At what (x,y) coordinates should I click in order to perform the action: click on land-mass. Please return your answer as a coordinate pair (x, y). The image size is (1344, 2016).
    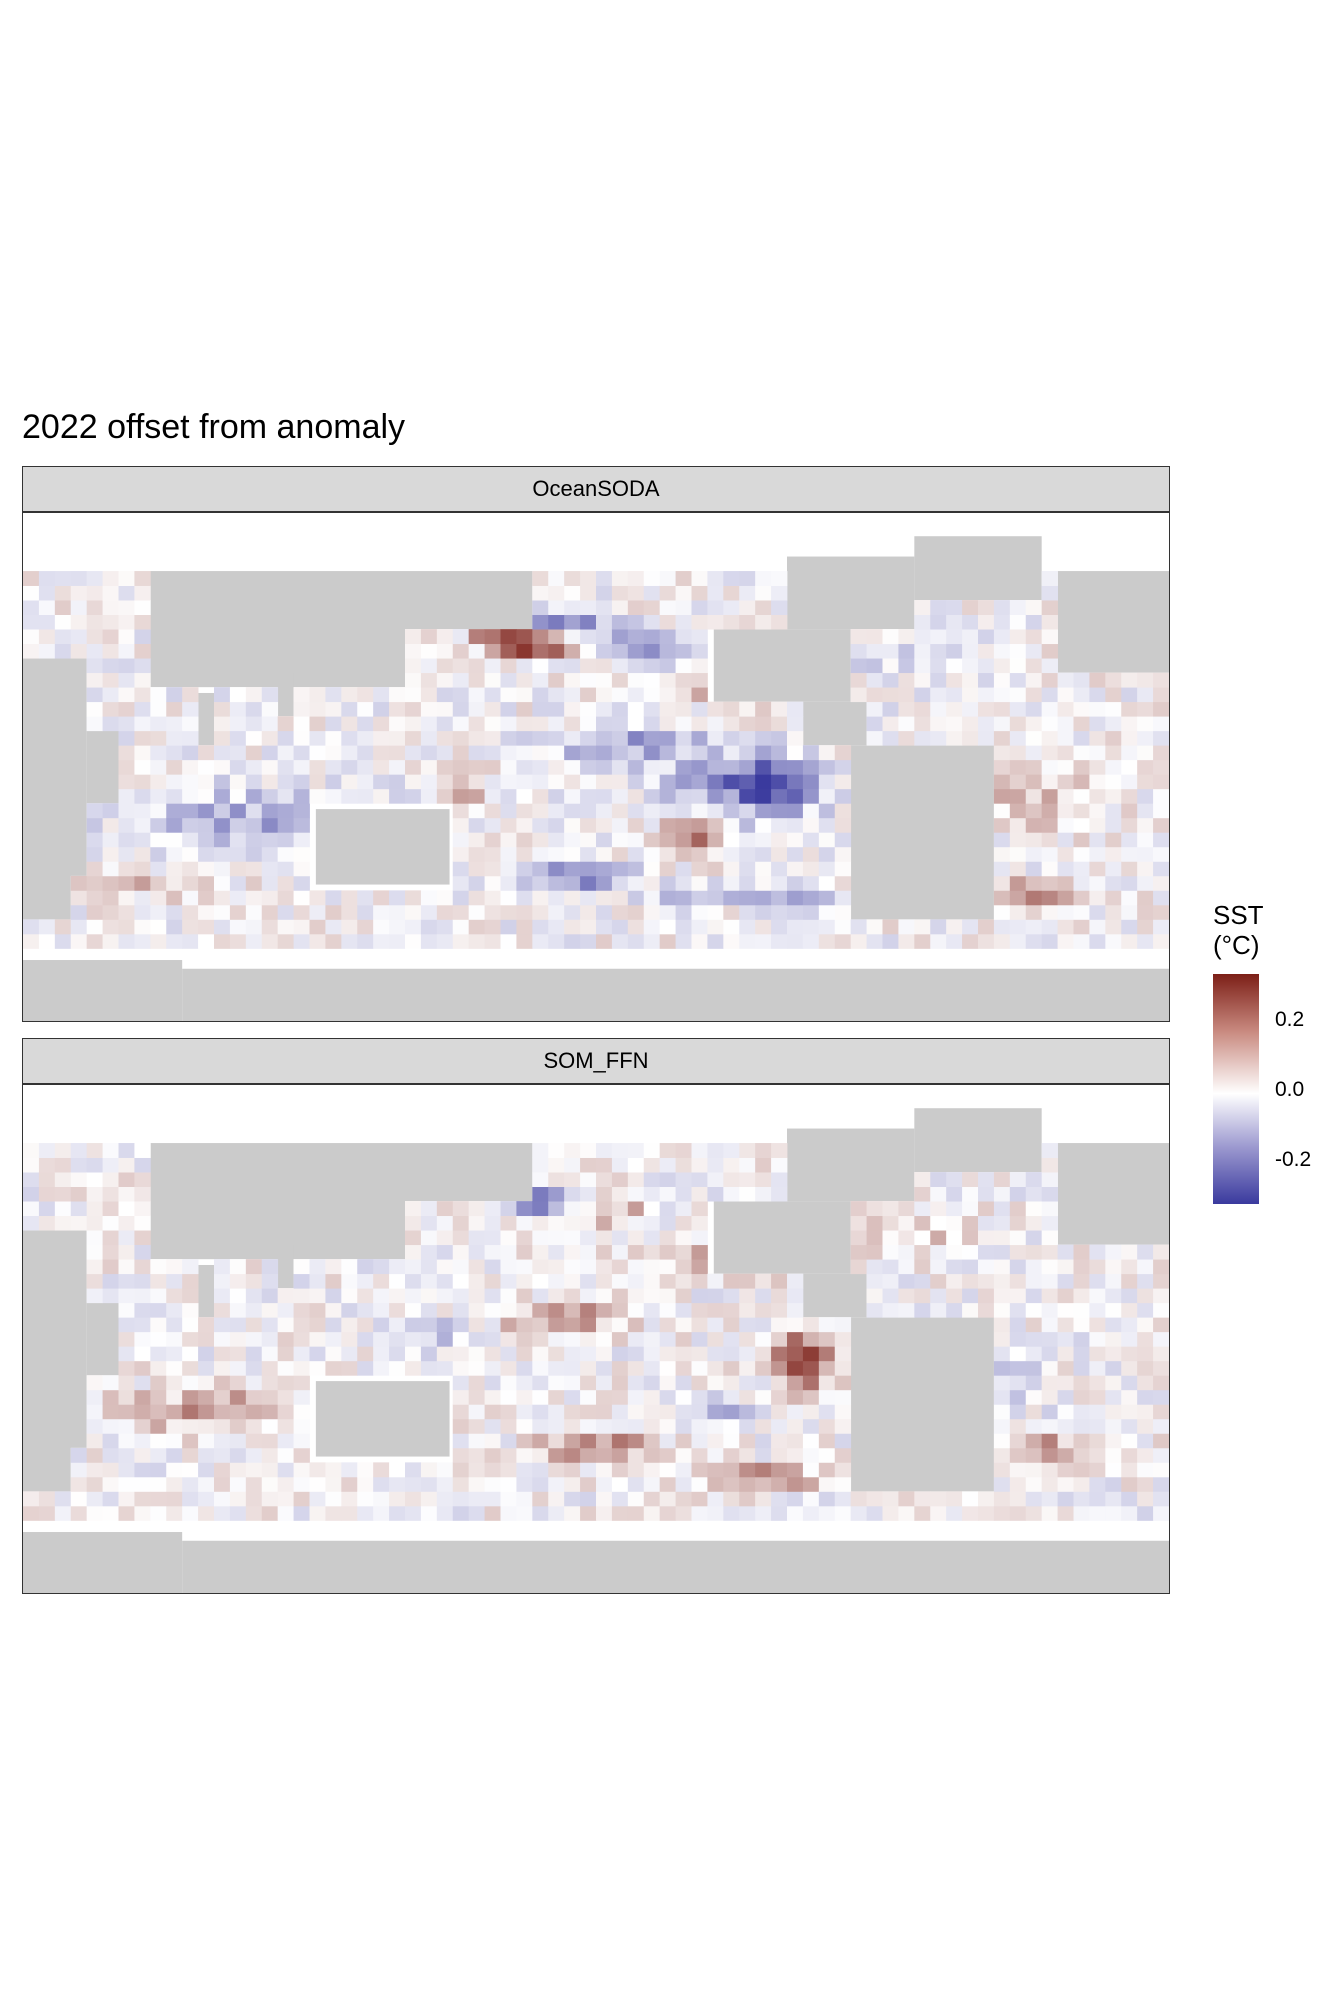
    Looking at the image, I should click on (102, 1339).